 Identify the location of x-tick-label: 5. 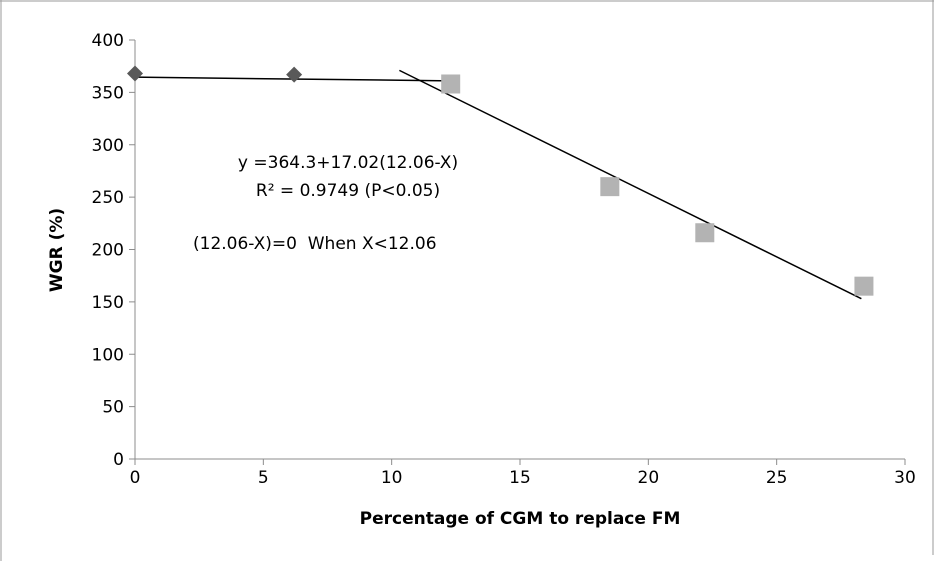
(263, 478).